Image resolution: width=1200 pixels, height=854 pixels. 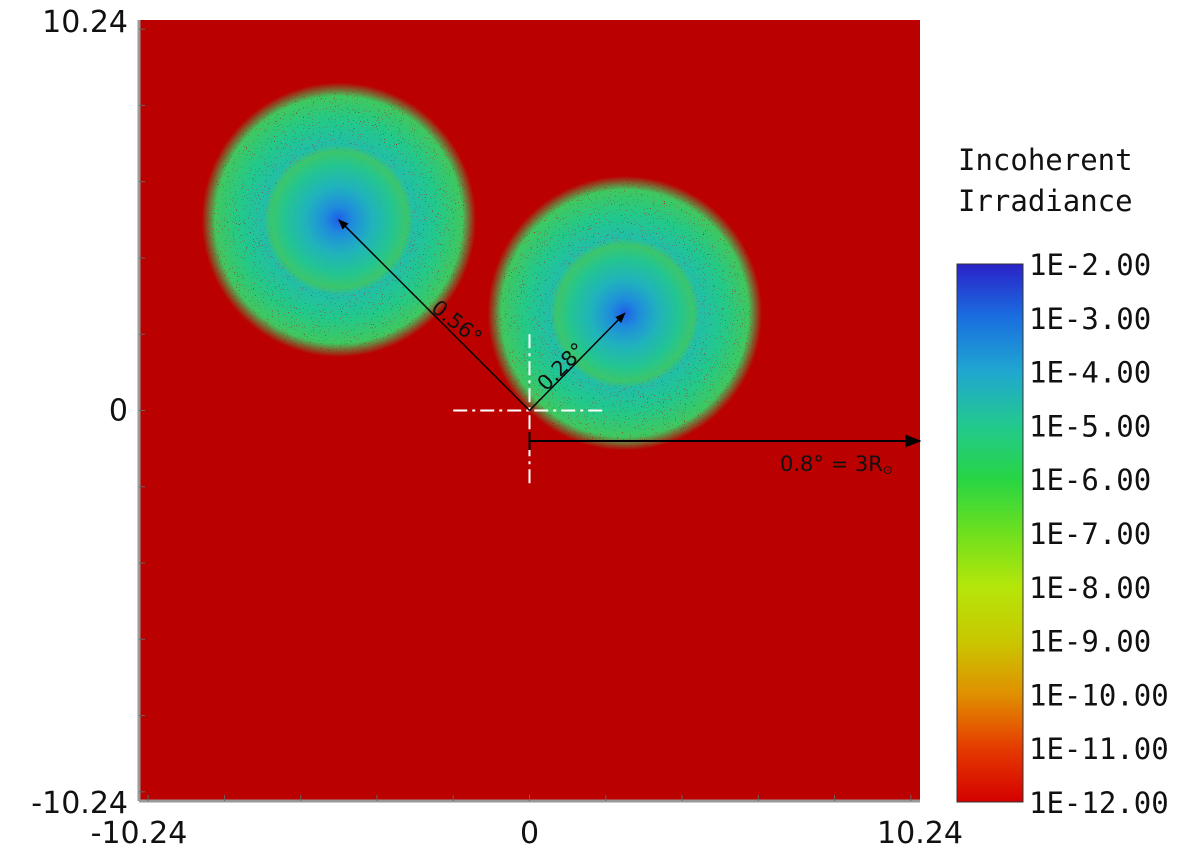 I want to click on y-tick-label: 0, so click(x=118, y=411).